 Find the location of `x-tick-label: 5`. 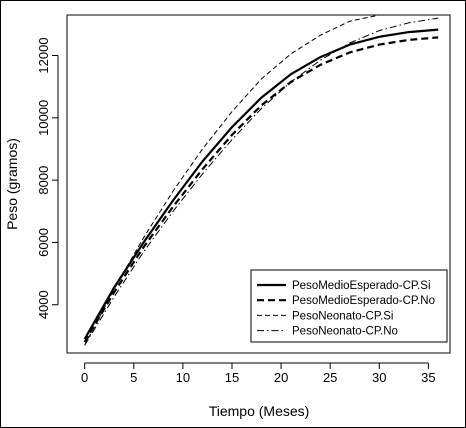

x-tick-label: 5 is located at coordinates (133, 377).